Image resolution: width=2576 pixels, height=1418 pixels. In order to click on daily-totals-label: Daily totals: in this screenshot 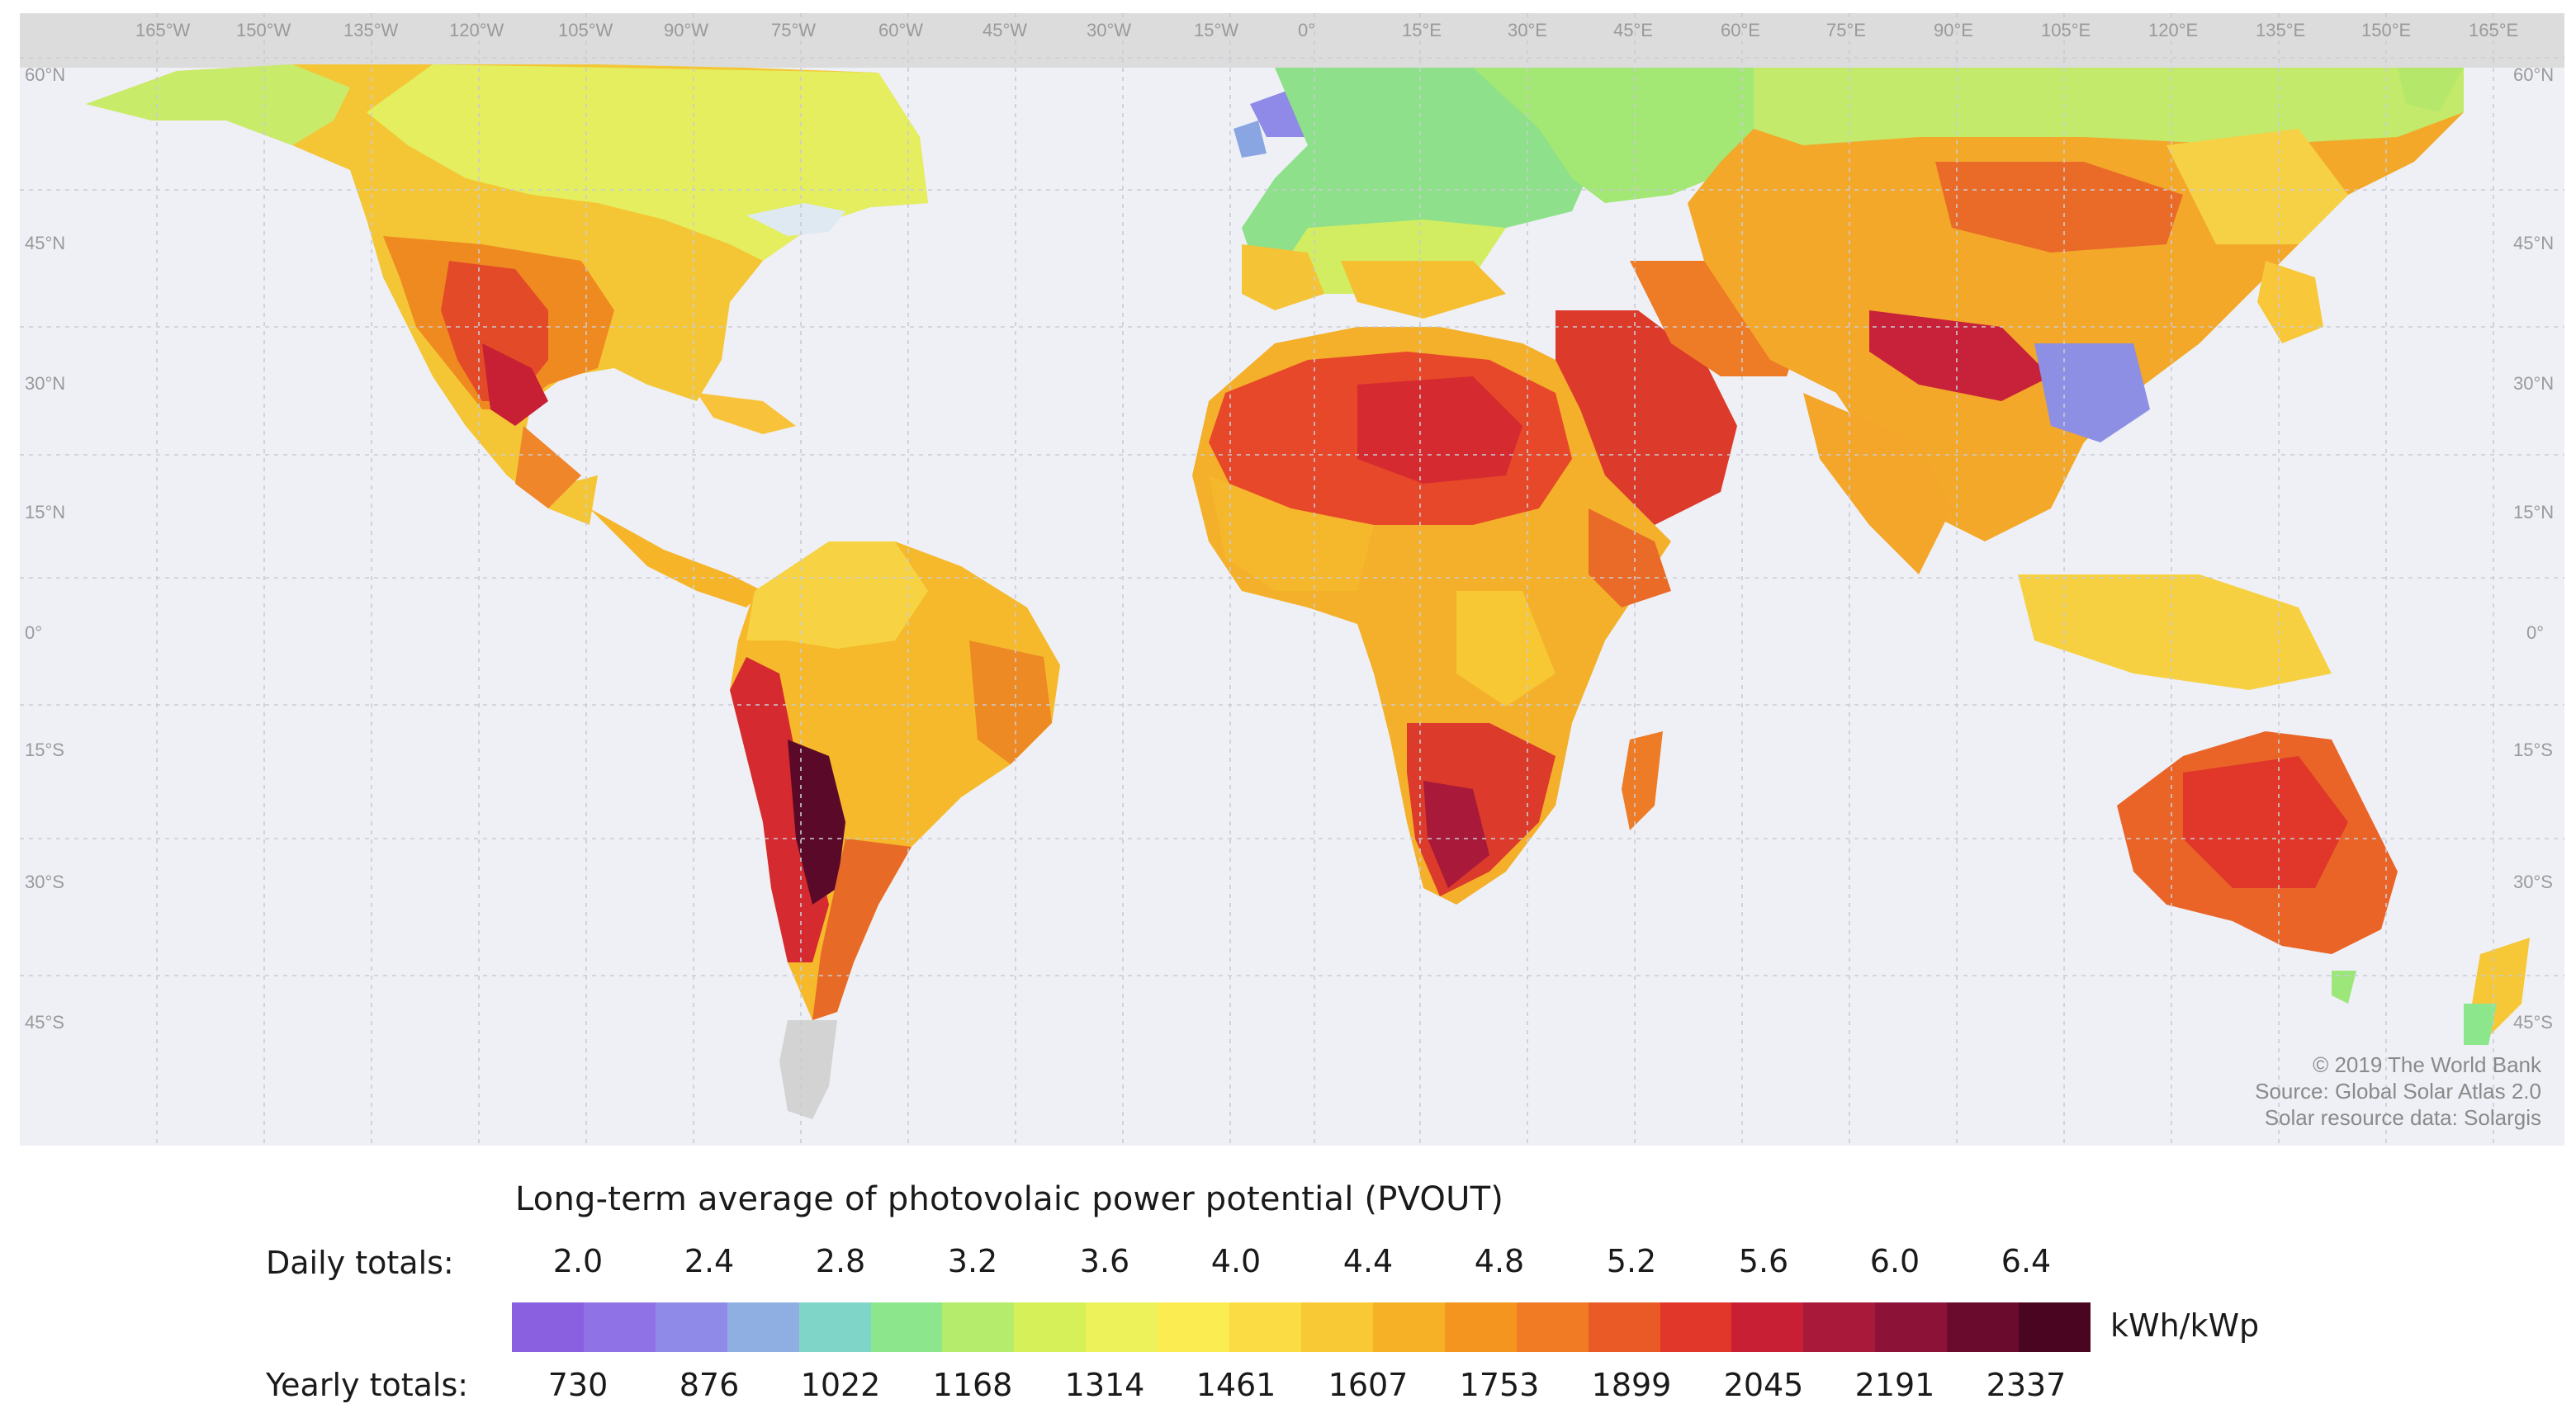, I will do `click(360, 1263)`.